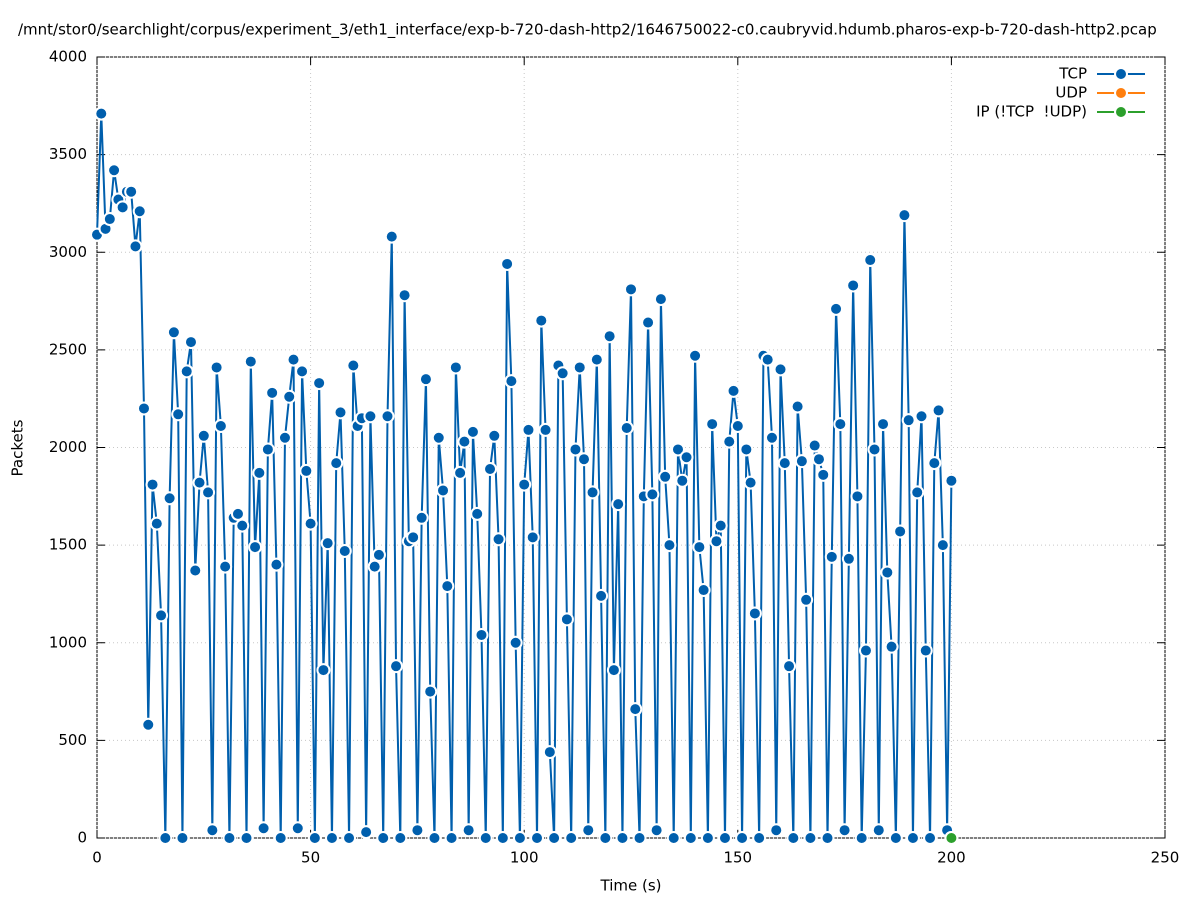  Describe the element at coordinates (68, 349) in the screenshot. I see `y-tick-label: 2500` at that location.